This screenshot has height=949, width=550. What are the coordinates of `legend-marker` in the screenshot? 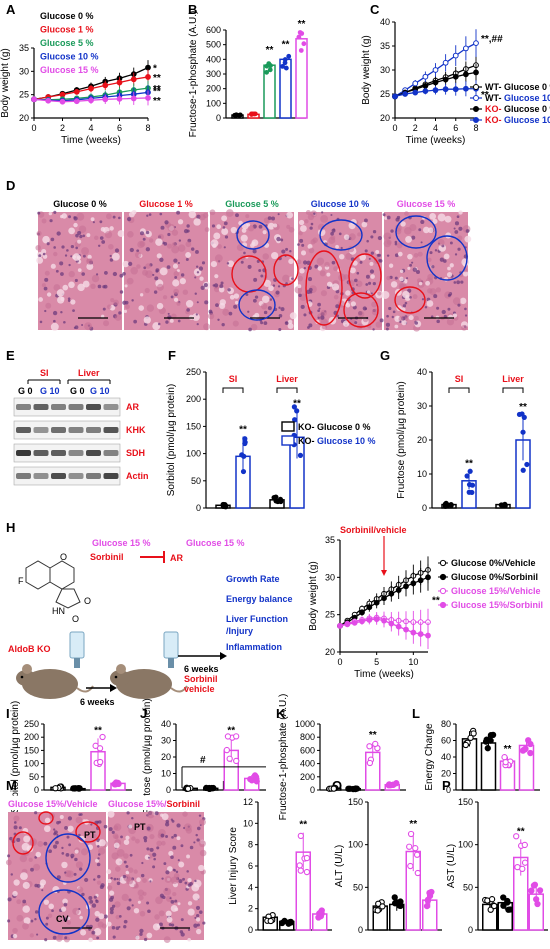 It's located at (476, 120).